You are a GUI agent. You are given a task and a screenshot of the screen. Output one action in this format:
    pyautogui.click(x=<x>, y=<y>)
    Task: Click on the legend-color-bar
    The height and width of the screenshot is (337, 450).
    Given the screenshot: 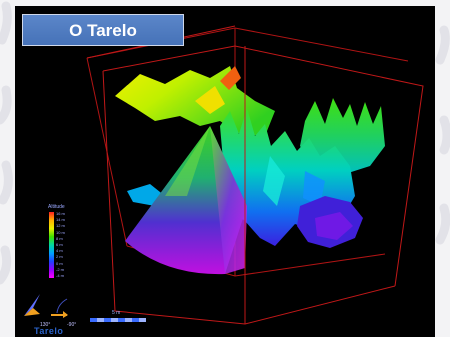 What is the action you would take?
    pyautogui.click(x=51, y=245)
    